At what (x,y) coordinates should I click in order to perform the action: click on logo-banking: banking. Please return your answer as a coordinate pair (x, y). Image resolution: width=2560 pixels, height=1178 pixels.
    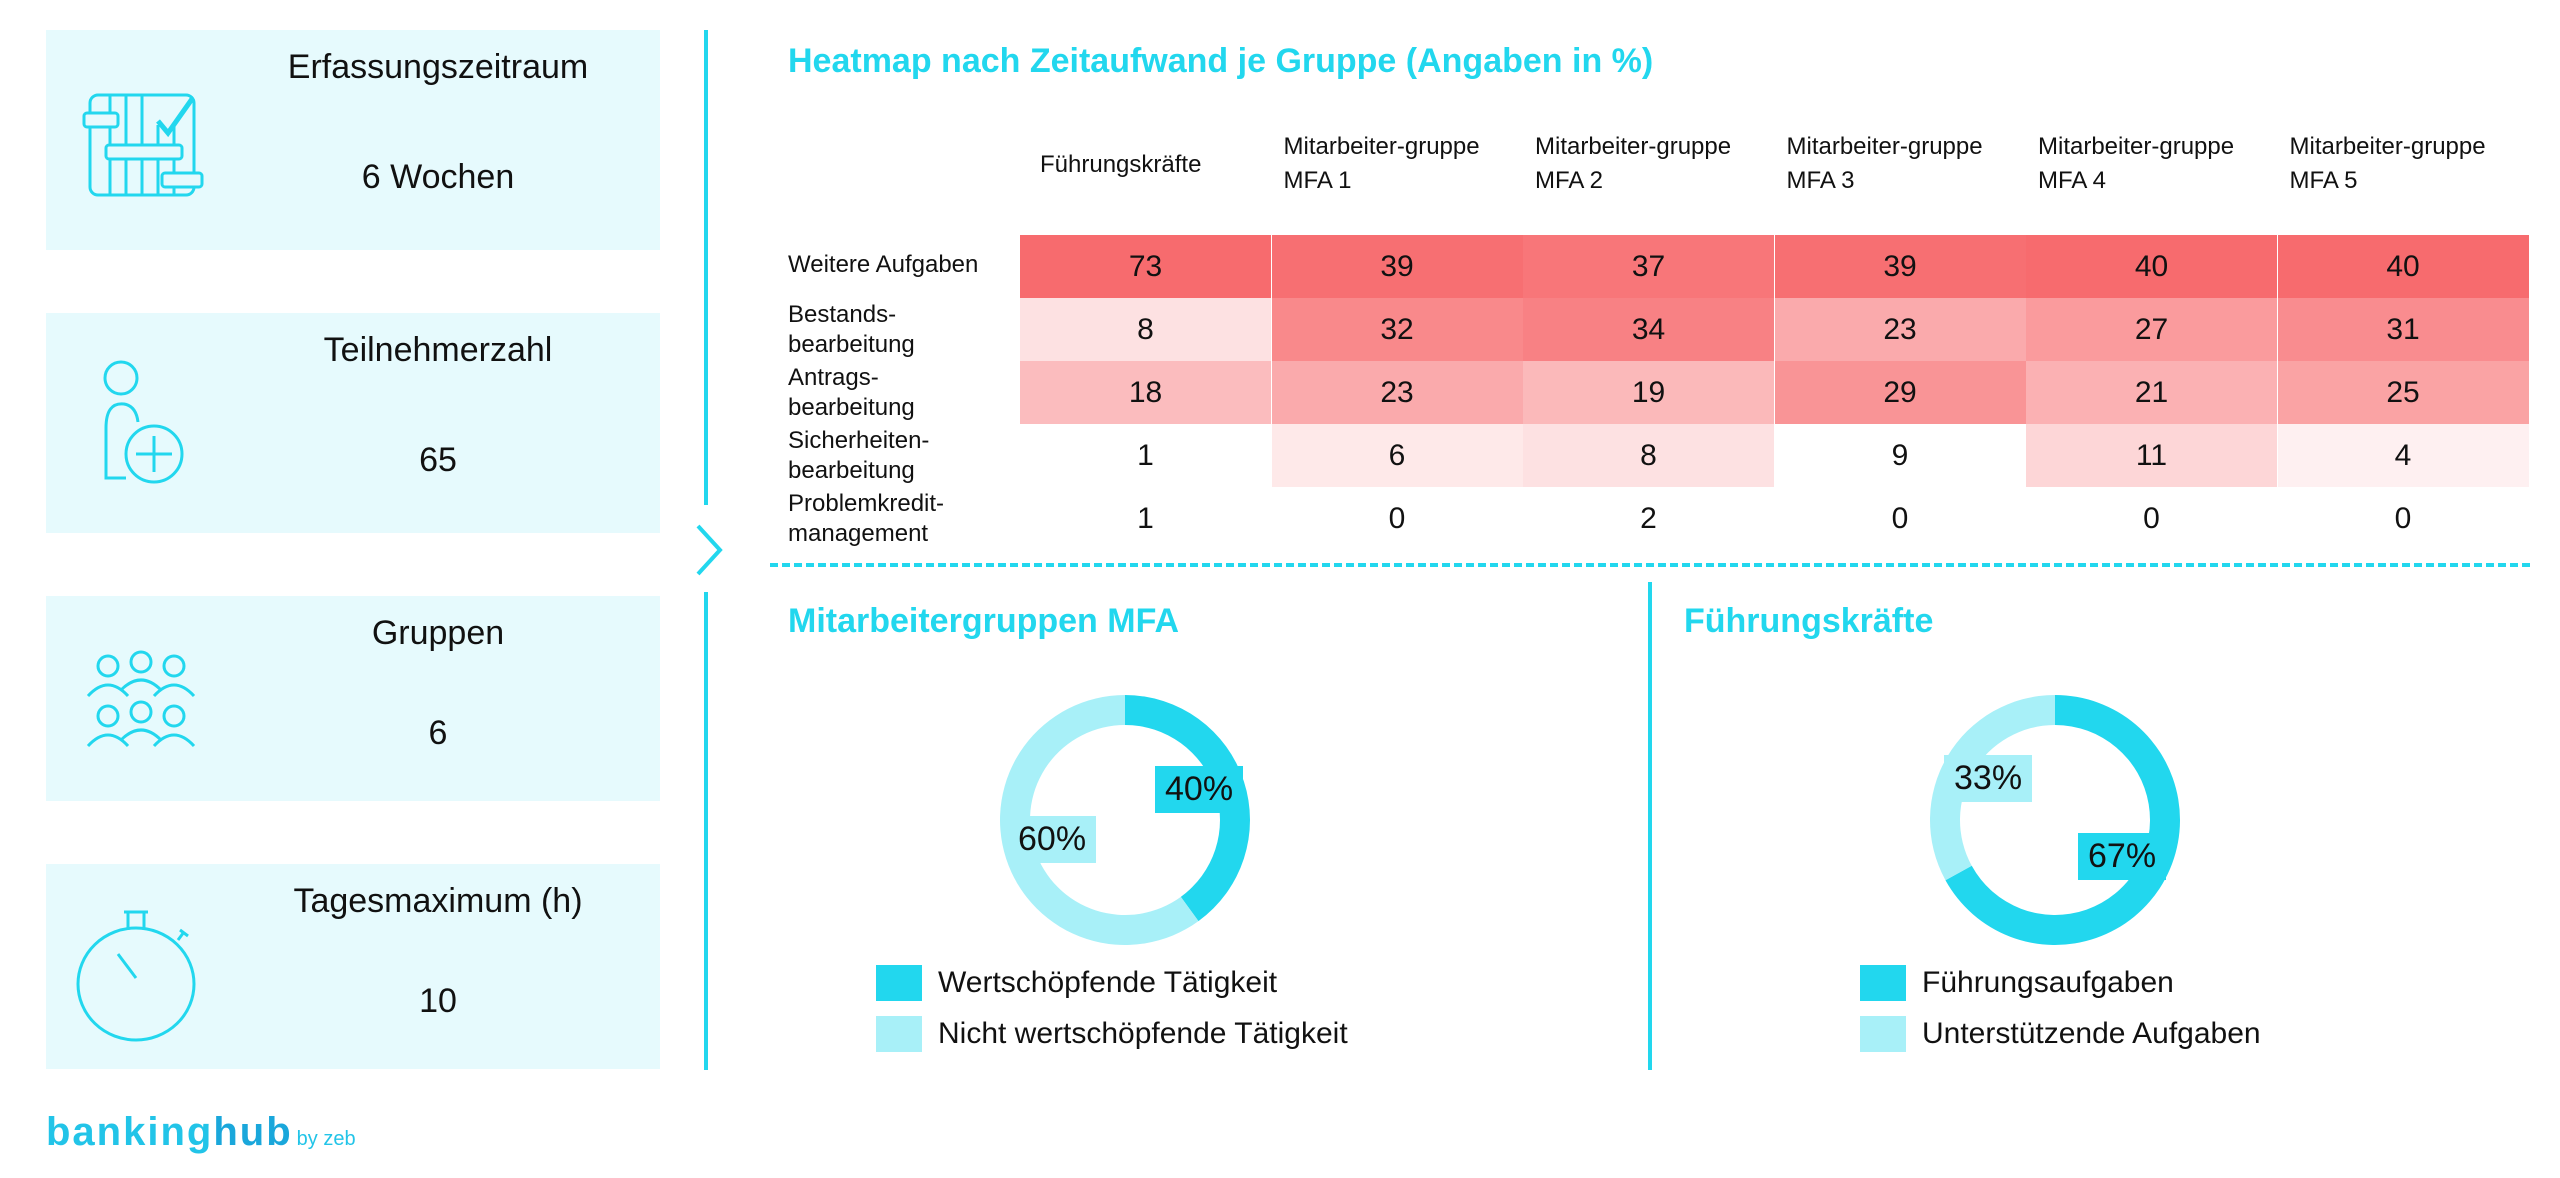
    Looking at the image, I should click on (130, 1132).